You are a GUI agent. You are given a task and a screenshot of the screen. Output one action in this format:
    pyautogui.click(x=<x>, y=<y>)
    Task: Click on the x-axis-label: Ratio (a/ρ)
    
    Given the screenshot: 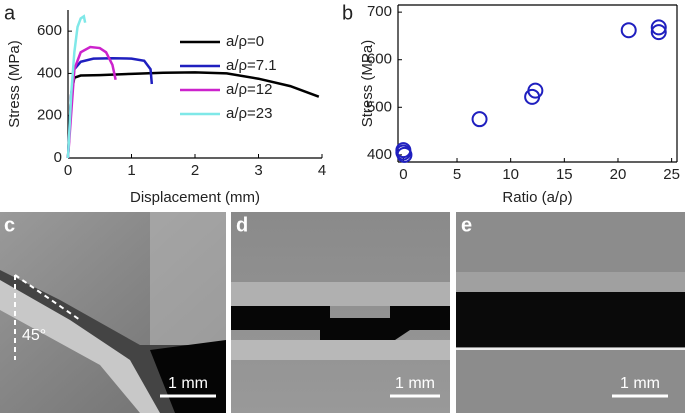 What is the action you would take?
    pyautogui.click(x=537, y=197)
    